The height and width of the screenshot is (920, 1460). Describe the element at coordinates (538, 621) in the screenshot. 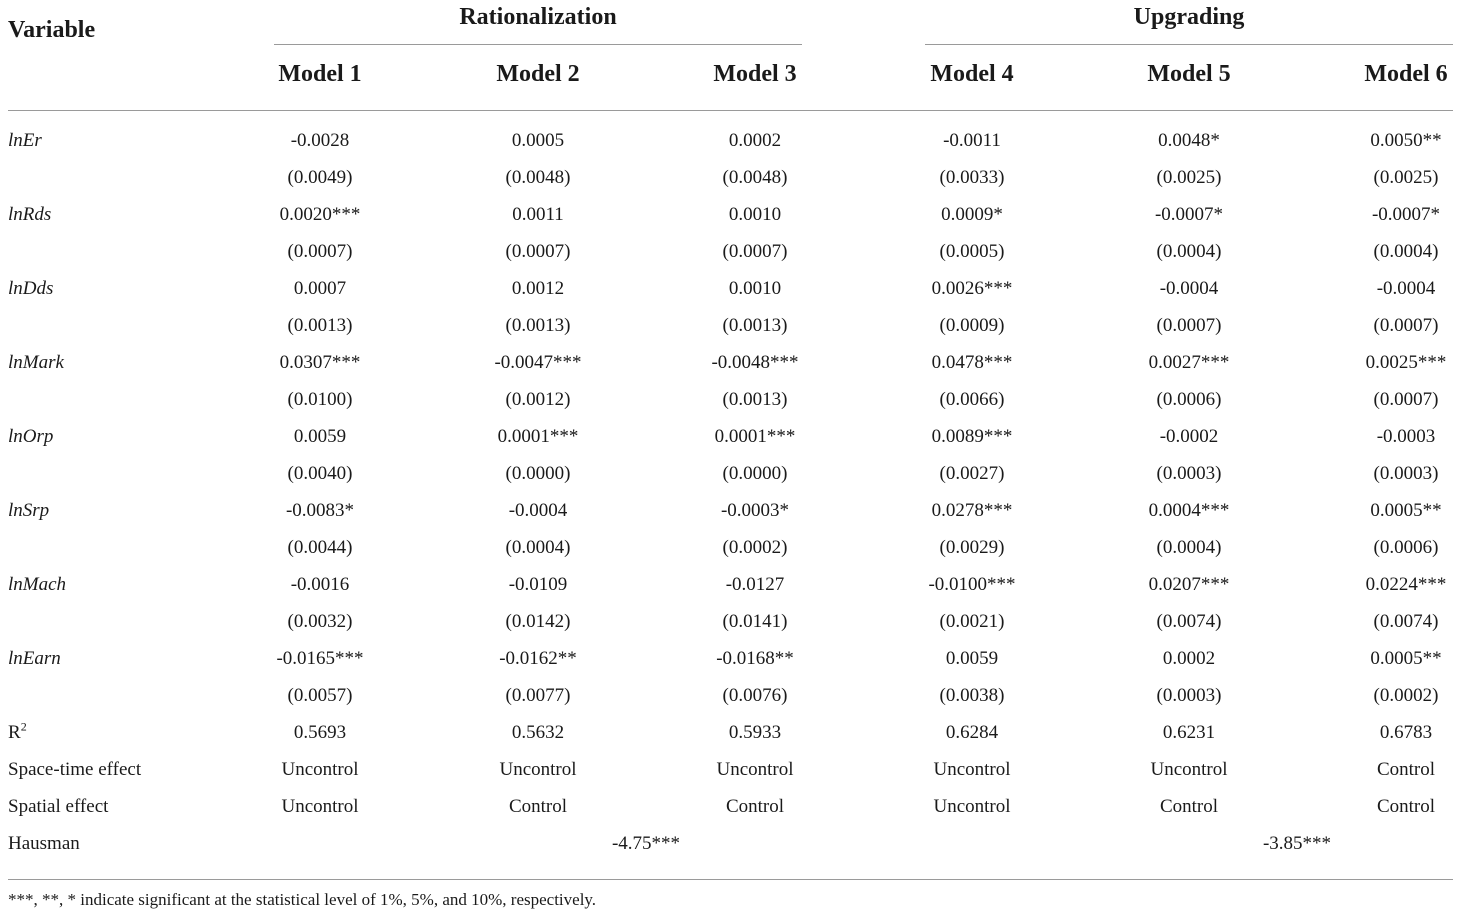

I see `std-error-cell: (0.0142)` at that location.